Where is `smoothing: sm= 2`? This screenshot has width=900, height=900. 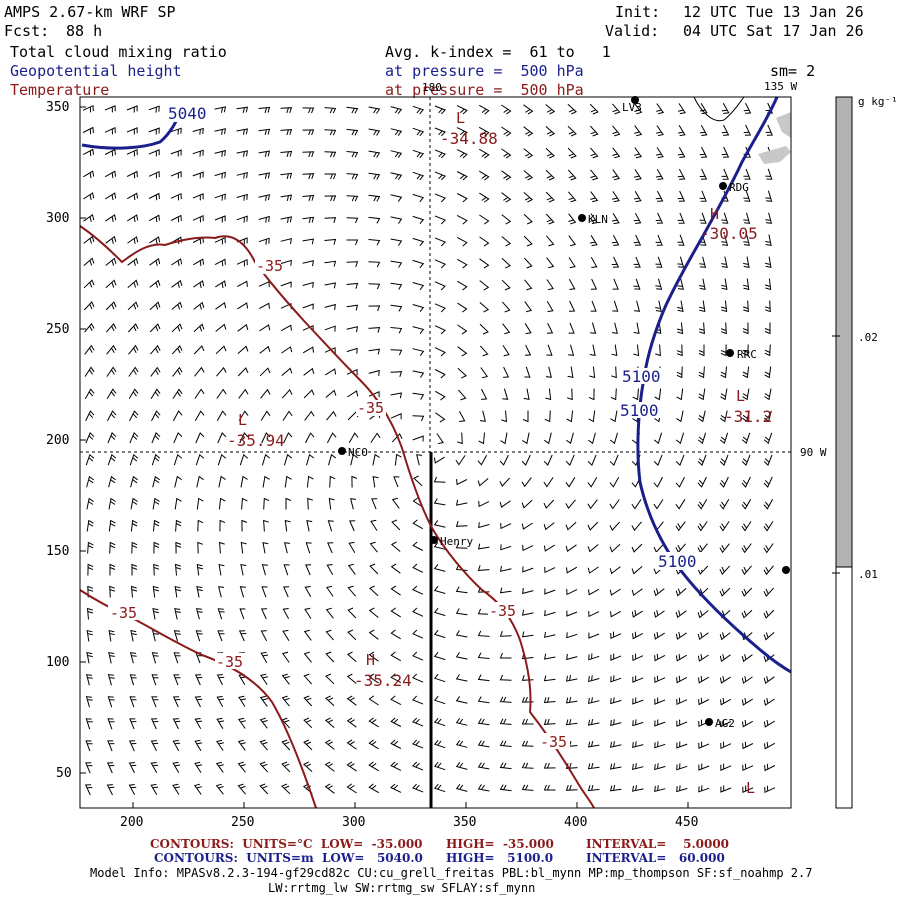
smoothing: sm= 2 is located at coordinates (793, 71).